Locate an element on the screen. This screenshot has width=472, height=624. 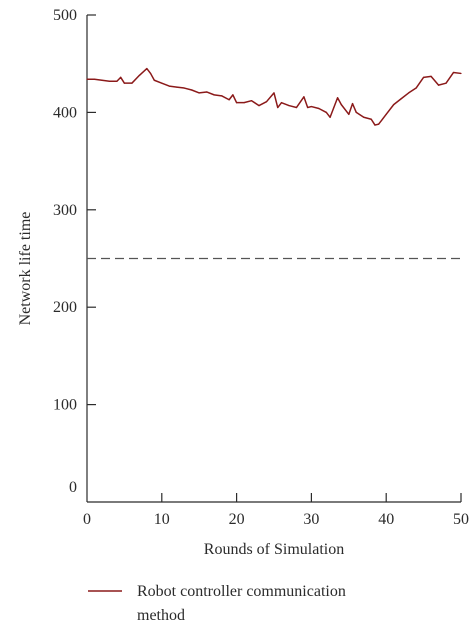
legend-label-line1: Robot controller communication is located at coordinates (241, 591).